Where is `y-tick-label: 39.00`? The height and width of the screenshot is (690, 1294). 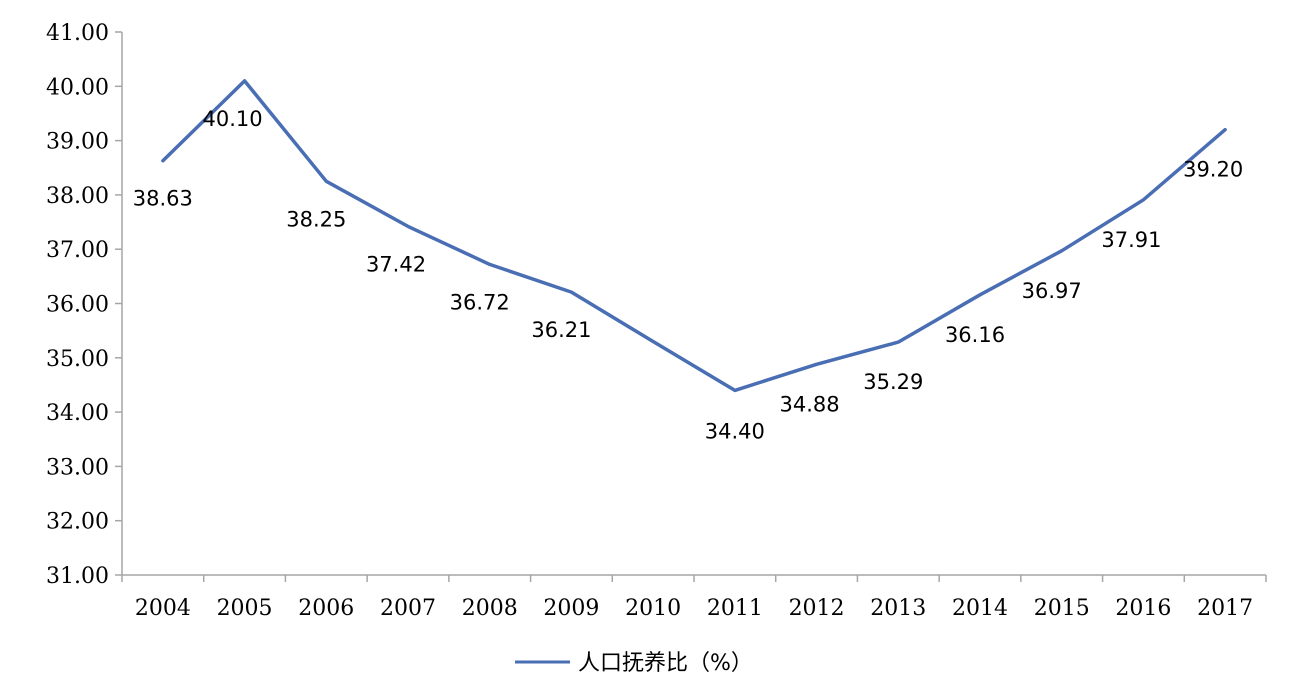
y-tick-label: 39.00 is located at coordinates (77, 142).